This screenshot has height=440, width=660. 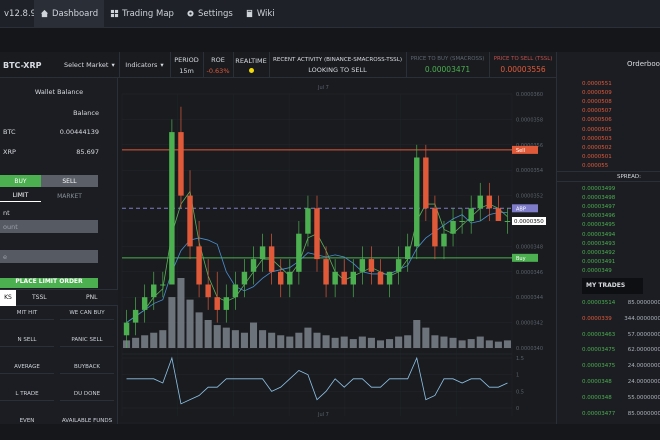 What do you see at coordinates (520, 359) in the screenshot?
I see `indicator-tick-label: 1.5` at bounding box center [520, 359].